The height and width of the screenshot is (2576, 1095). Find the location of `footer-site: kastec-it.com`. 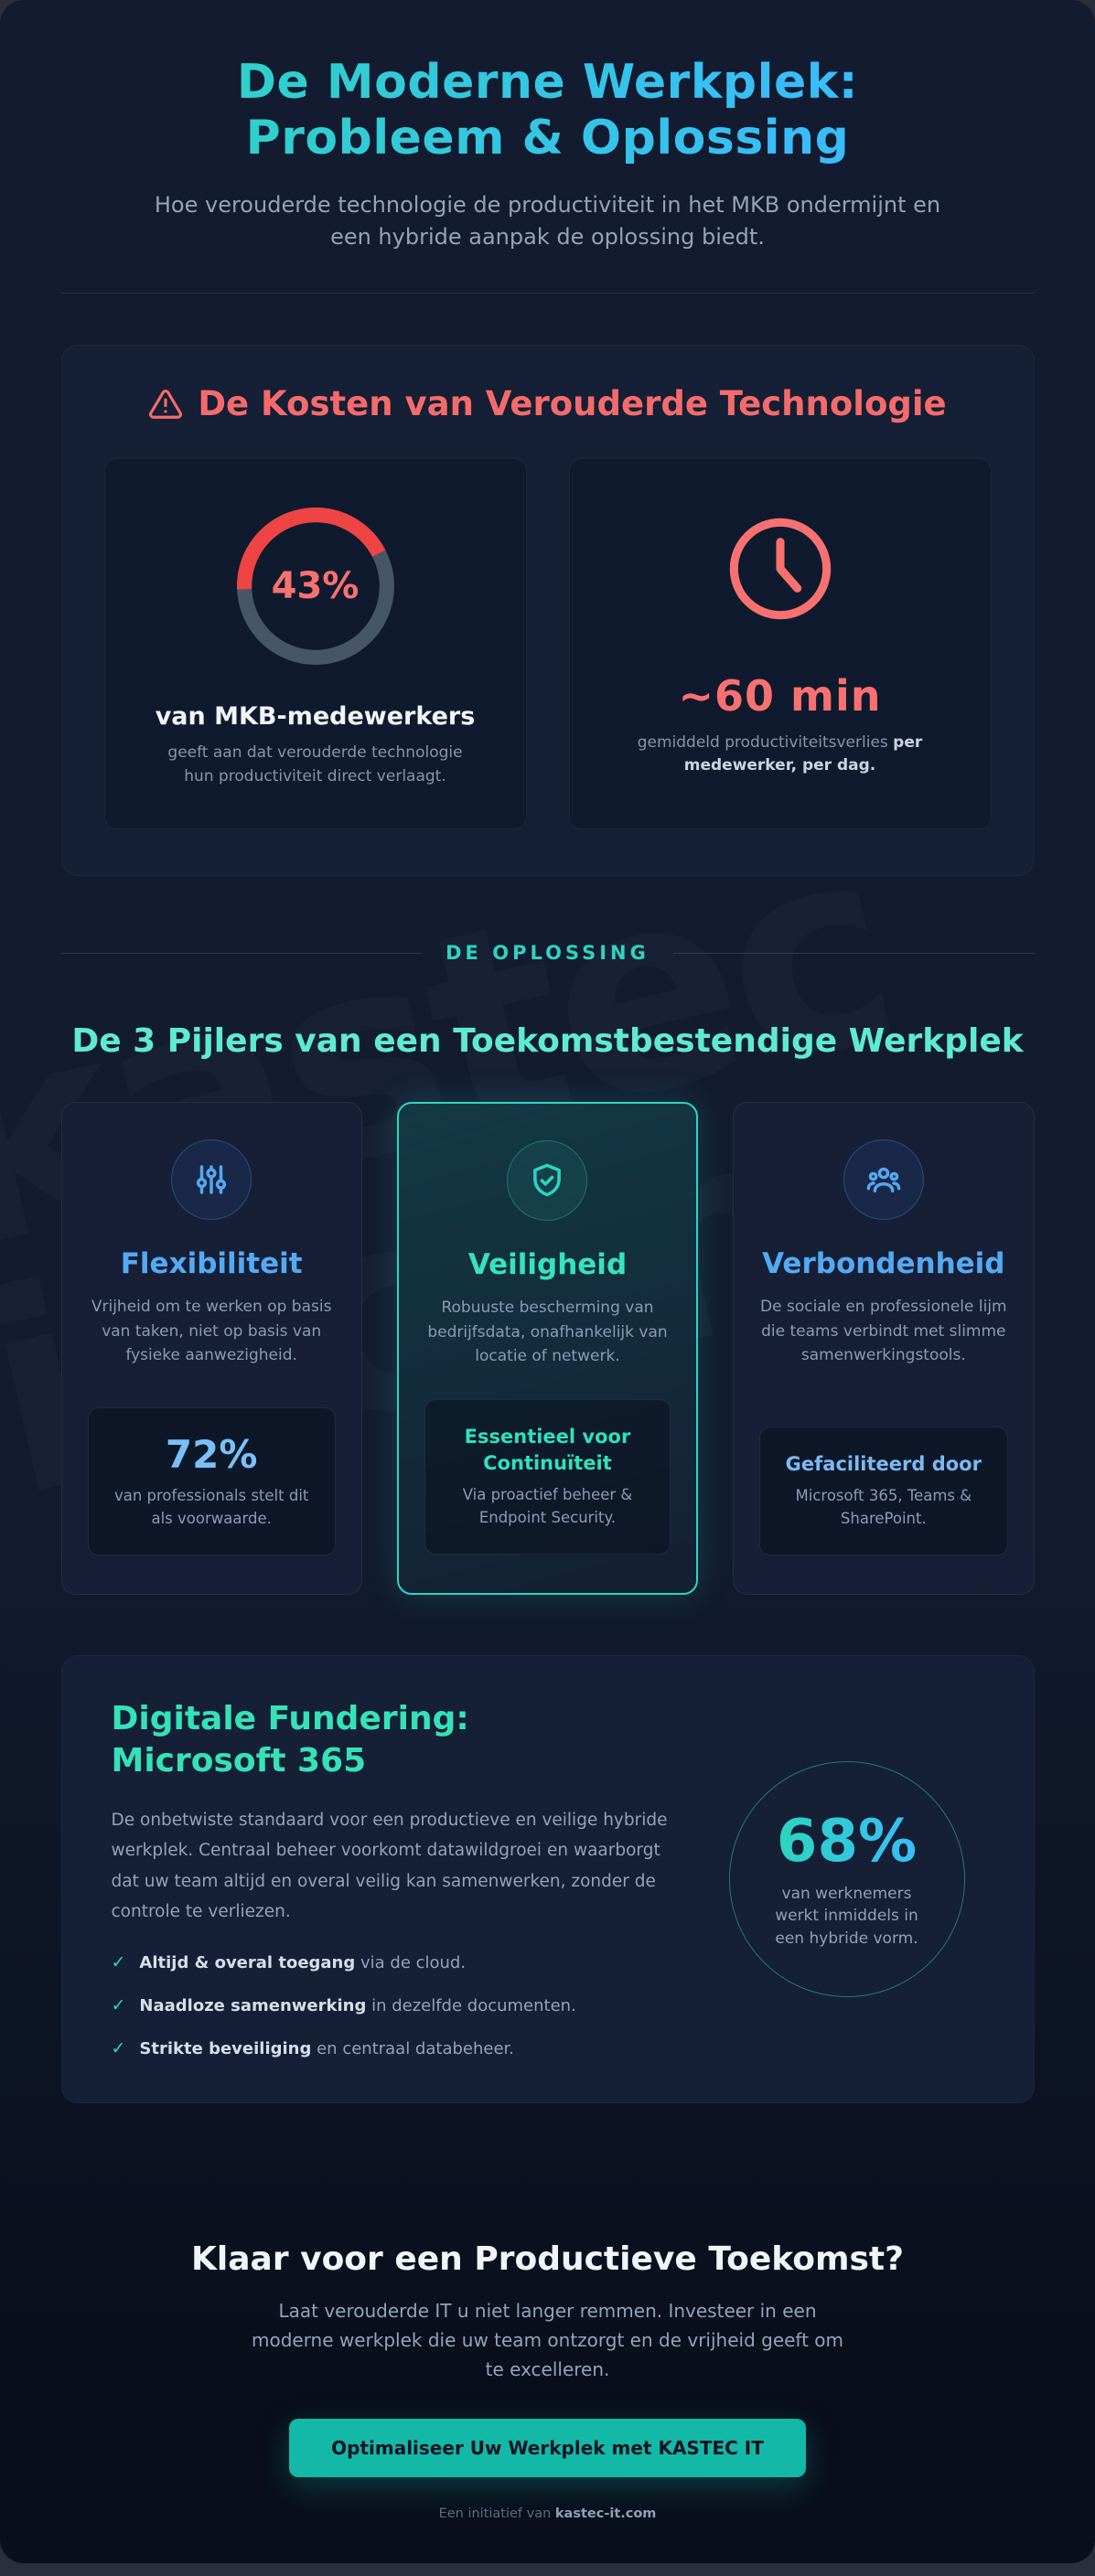

footer-site: kastec-it.com is located at coordinates (605, 2514).